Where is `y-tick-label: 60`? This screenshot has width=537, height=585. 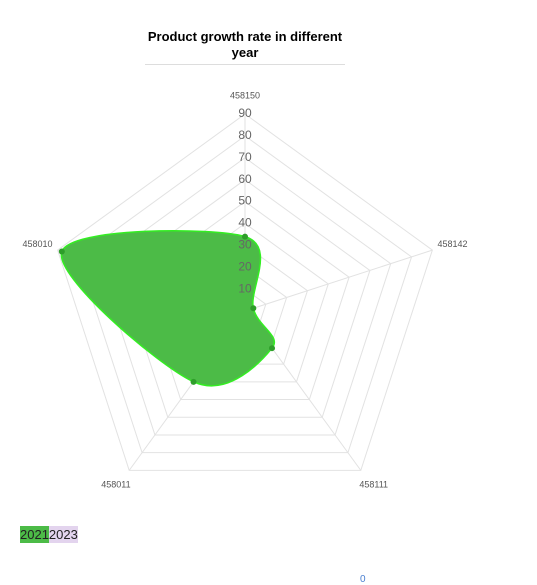
y-tick-label: 60 is located at coordinates (245, 179).